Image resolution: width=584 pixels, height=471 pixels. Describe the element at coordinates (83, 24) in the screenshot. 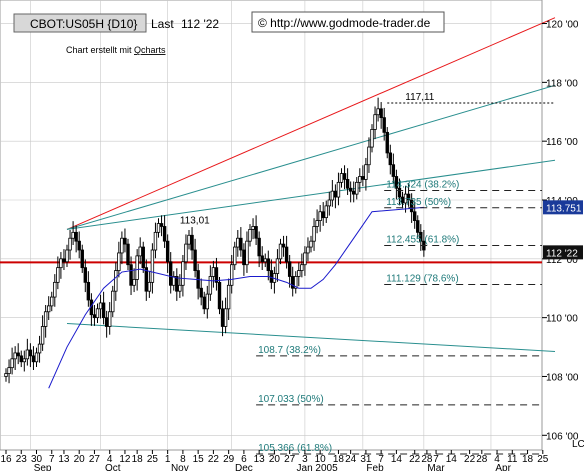

I see `symbol-label: CBOT:US05H {D10}` at that location.